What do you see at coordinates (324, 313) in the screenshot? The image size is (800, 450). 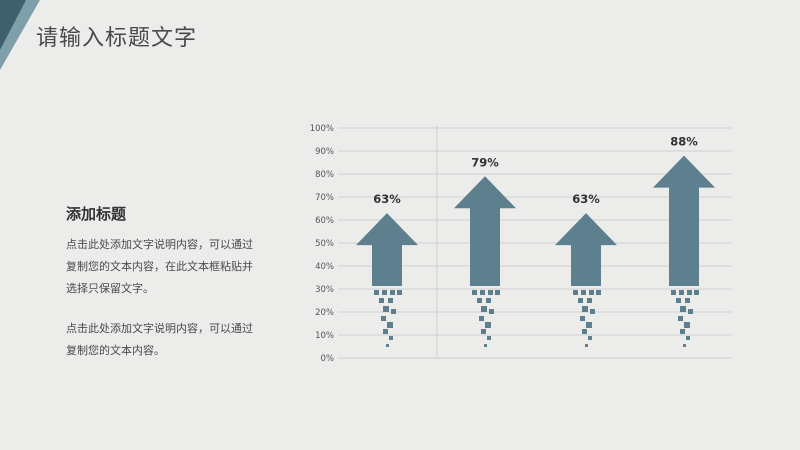 I see `y-tick-label: 20%` at bounding box center [324, 313].